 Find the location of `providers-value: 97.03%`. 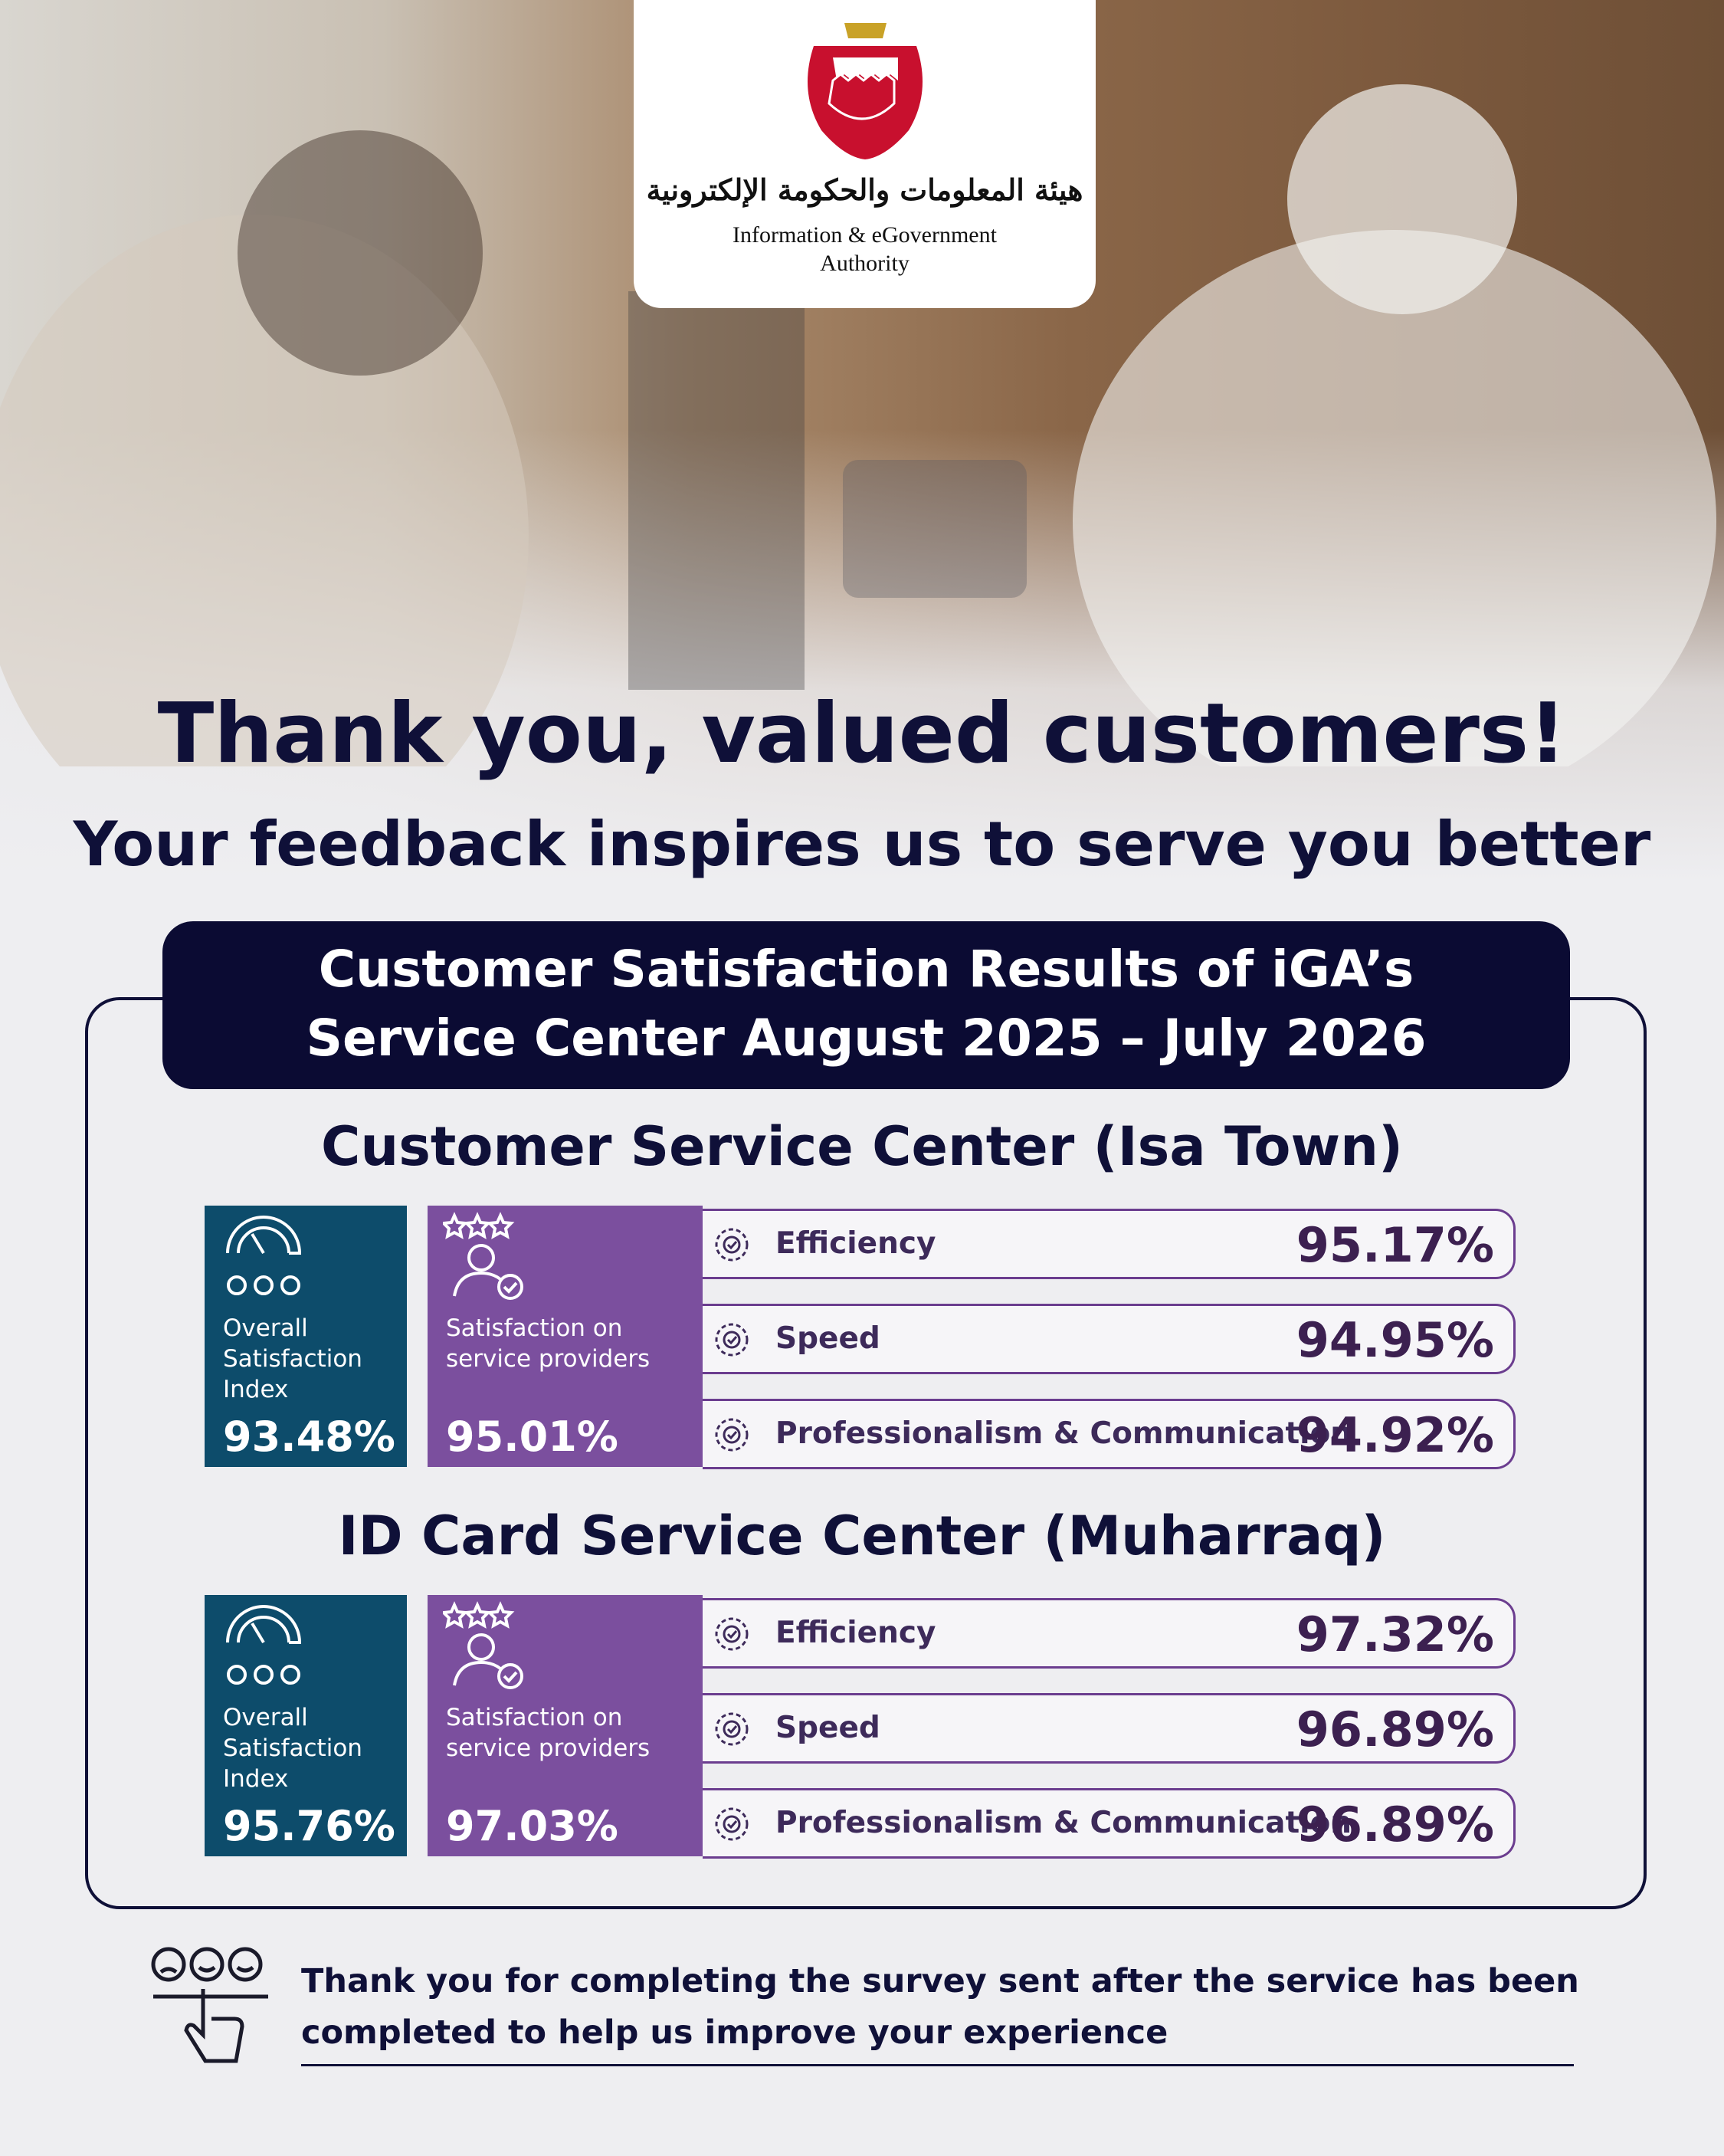

providers-value: 97.03% is located at coordinates (532, 1826).